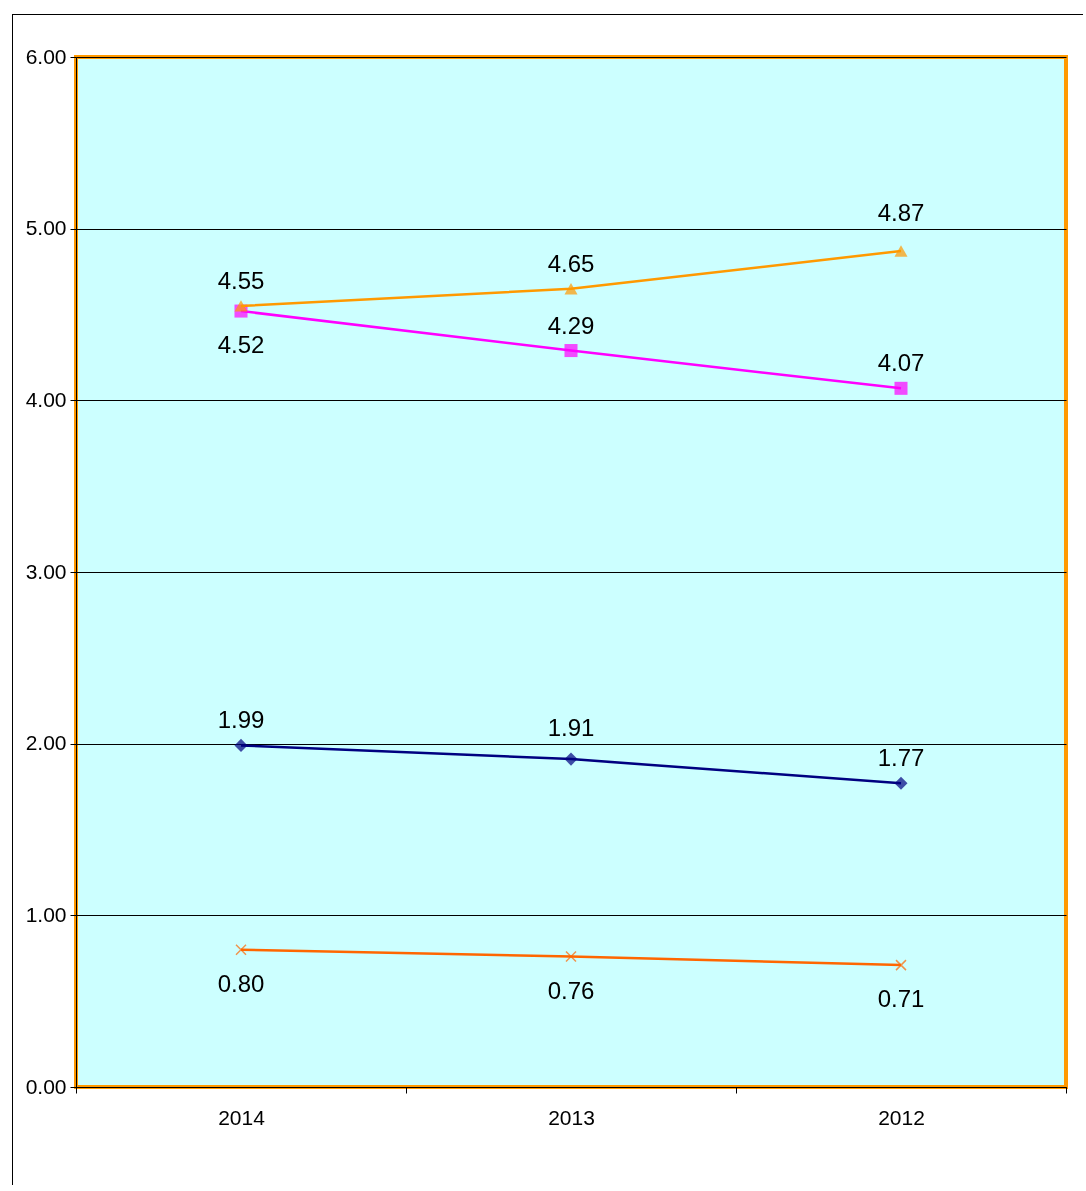 Image resolution: width=1086 pixels, height=1191 pixels. I want to click on data-label: 4.65, so click(571, 263).